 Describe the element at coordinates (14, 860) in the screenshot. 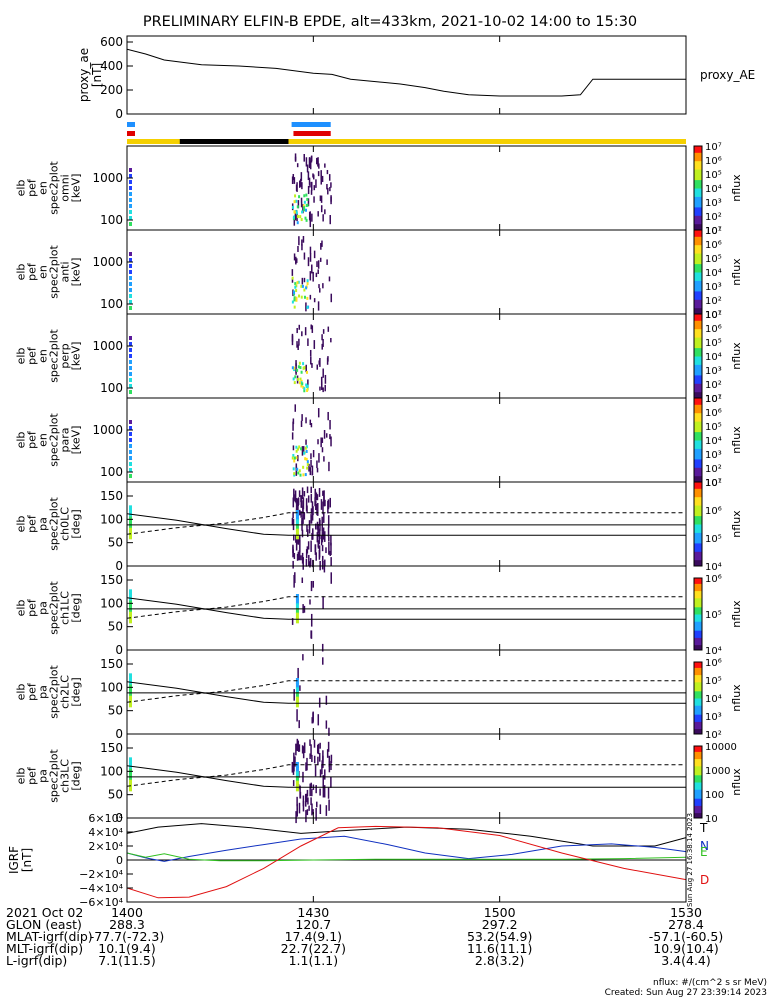

I see `igrf-y-axis-label: IGRF` at that location.